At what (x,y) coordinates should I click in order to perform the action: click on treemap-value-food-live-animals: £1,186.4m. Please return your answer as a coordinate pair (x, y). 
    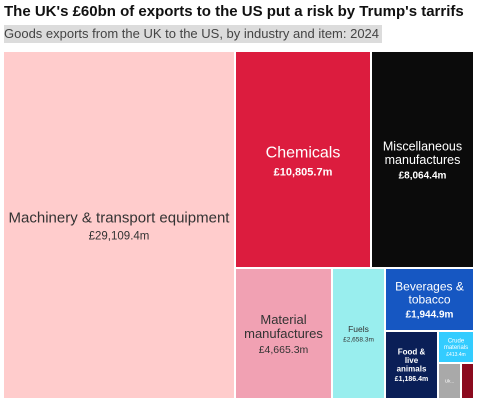
    Looking at the image, I should click on (411, 379).